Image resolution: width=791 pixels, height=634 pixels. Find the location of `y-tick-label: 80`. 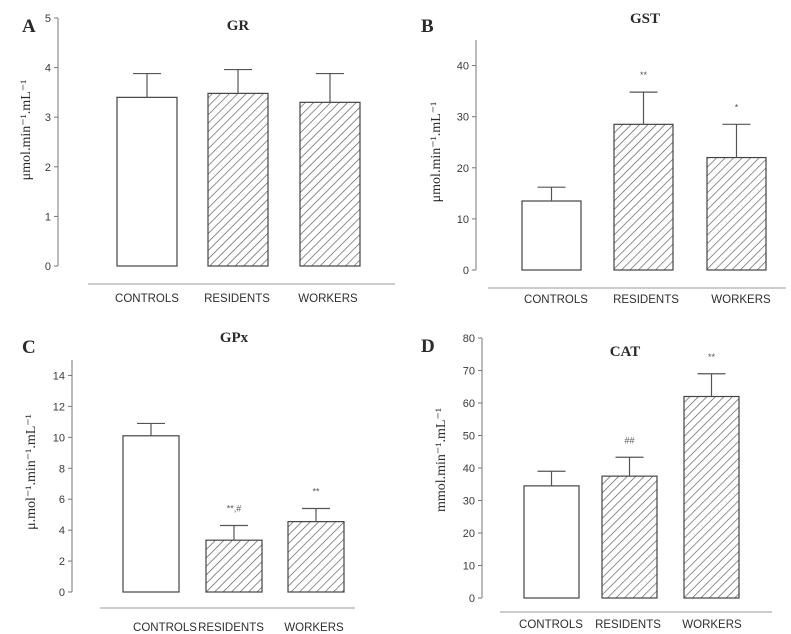

y-tick-label: 80 is located at coordinates (469, 339).